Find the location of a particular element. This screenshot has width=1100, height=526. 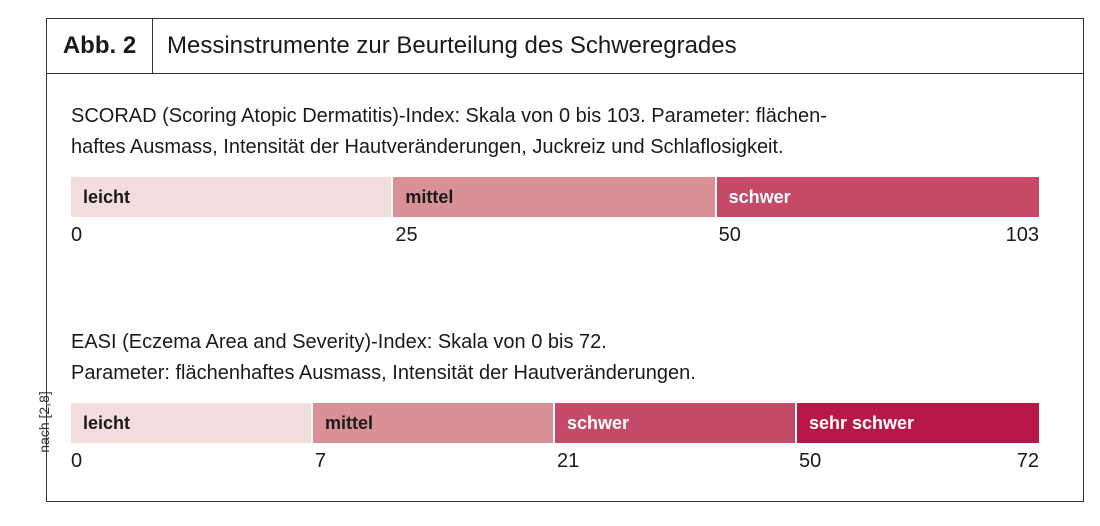

easi-segment-leicht: leicht is located at coordinates (192, 423).